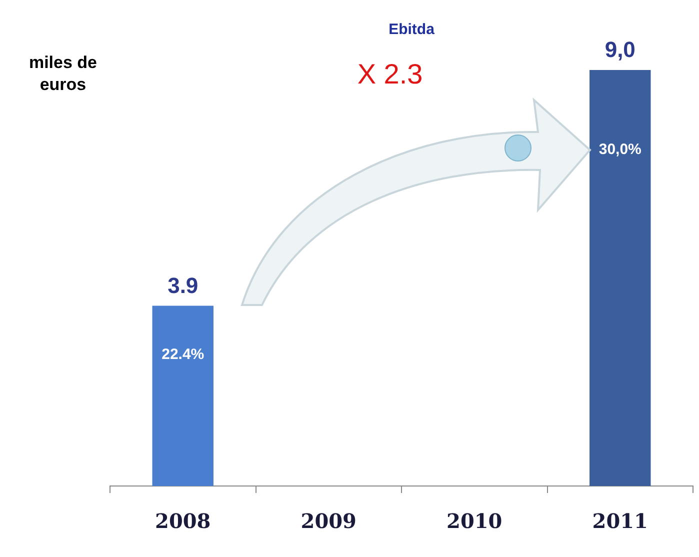 The width and height of the screenshot is (699, 557). Describe the element at coordinates (390, 74) in the screenshot. I see `annotation: X 2.3` at that location.